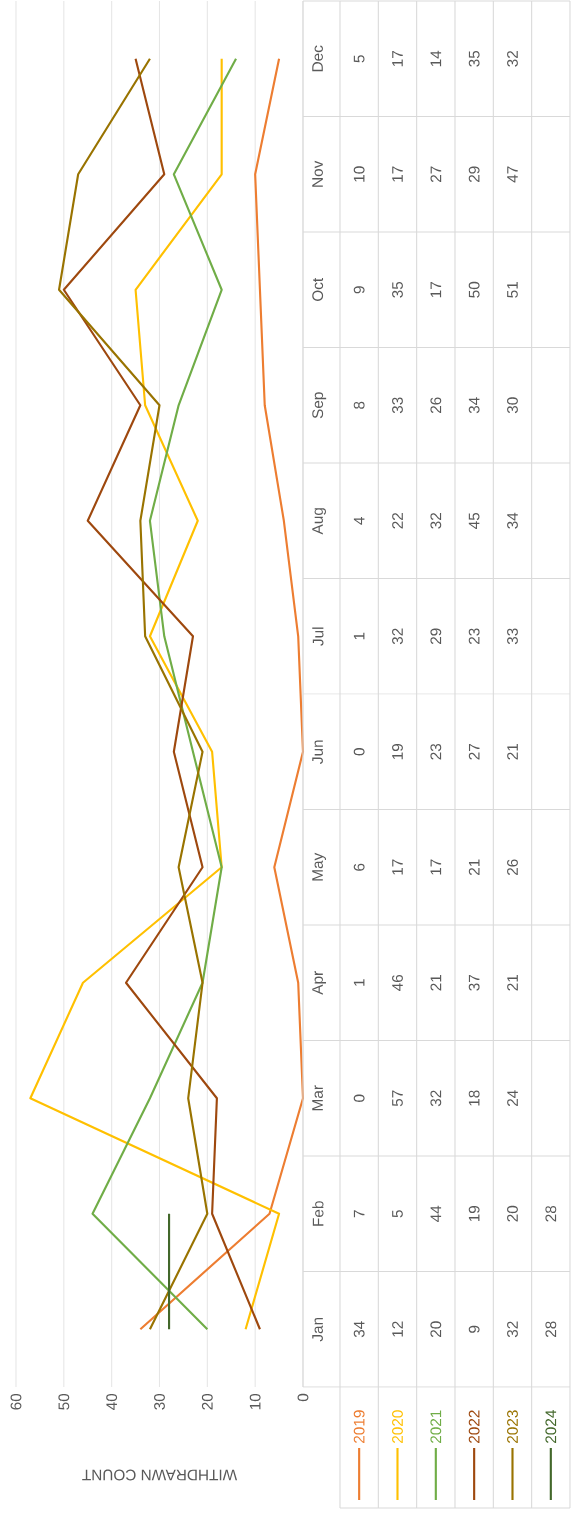 The width and height of the screenshot is (571, 1522). I want to click on y-tick-label: Oct, so click(318, 289).